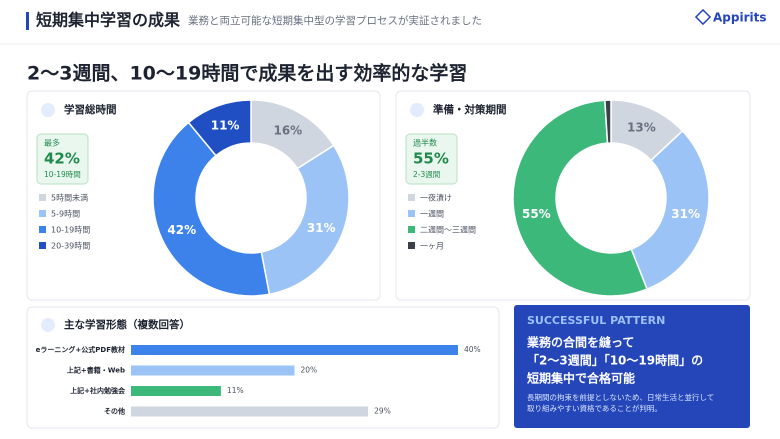  Describe the element at coordinates (470, 109) in the screenshot. I see `card-title: 準備・対策期間` at that location.